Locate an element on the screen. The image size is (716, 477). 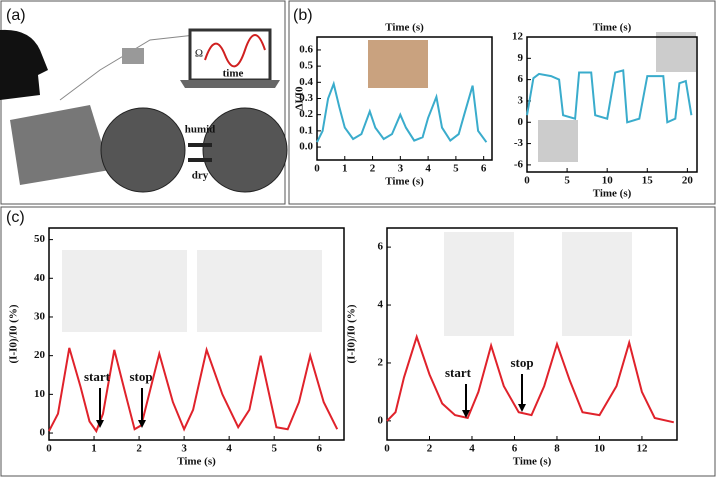
y-axis-label: ΔI/I0 is located at coordinates (300, 98).